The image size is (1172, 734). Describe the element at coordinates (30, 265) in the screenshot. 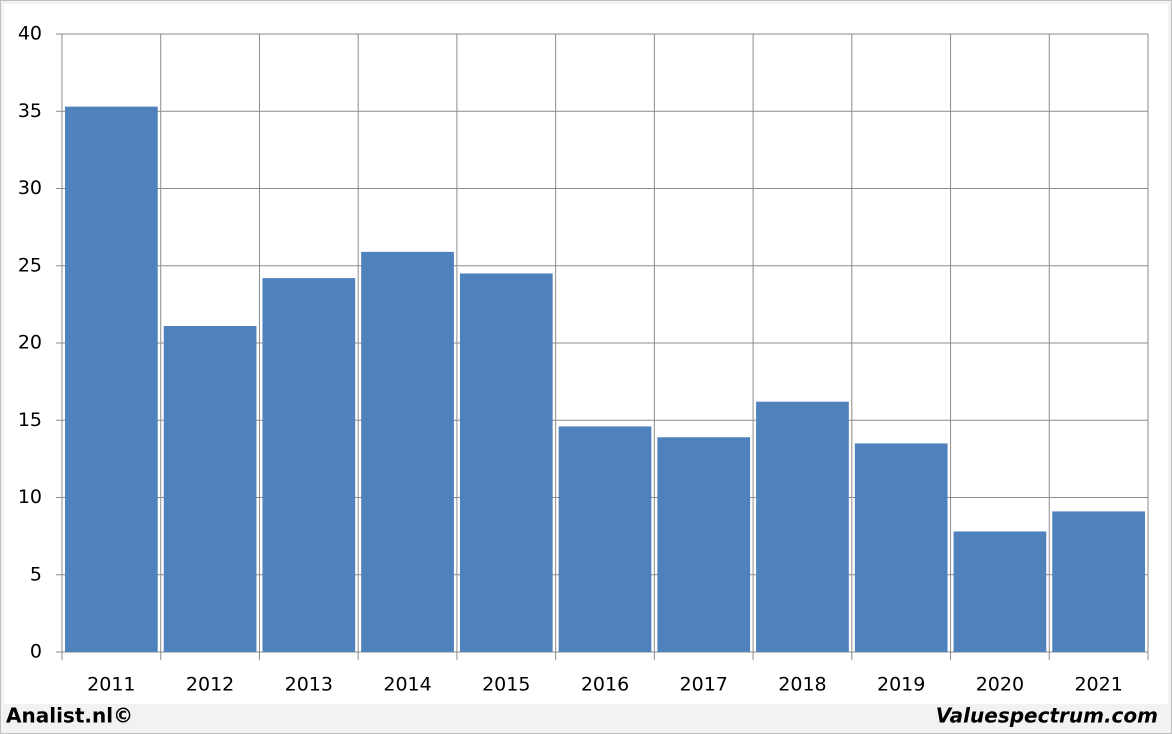

I see `y-tick-label: 25` at that location.